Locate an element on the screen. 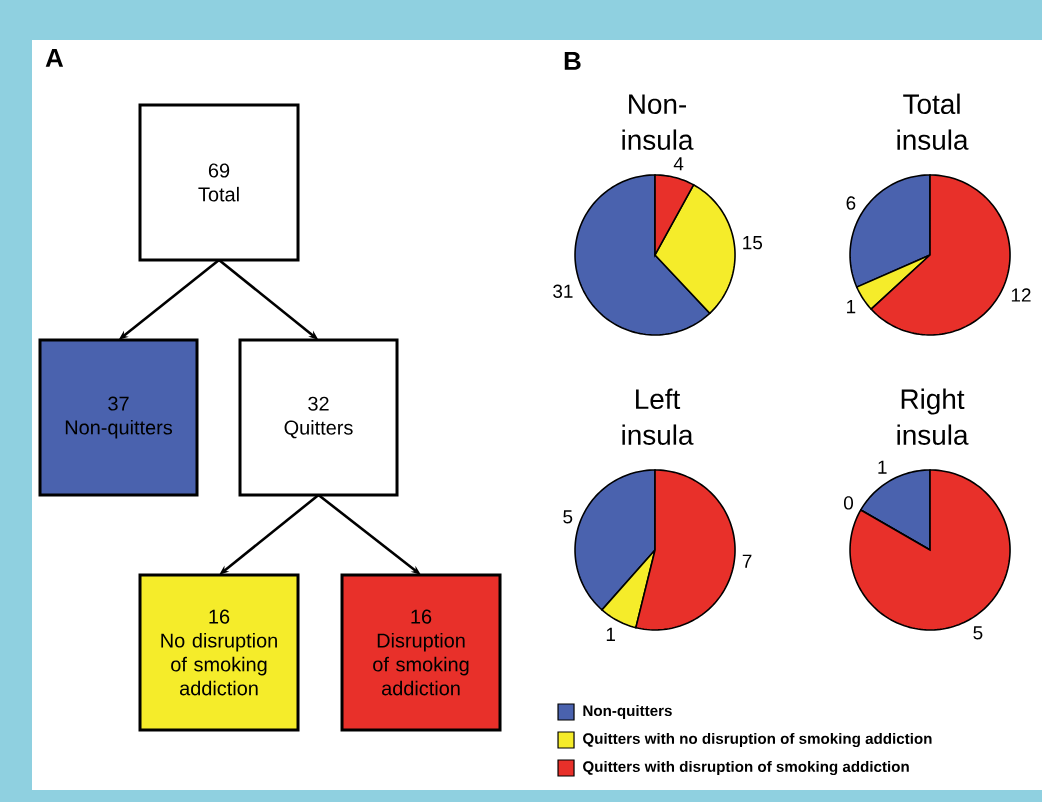  legend-label: Quitters with disruption of smoking addiction is located at coordinates (746, 768).